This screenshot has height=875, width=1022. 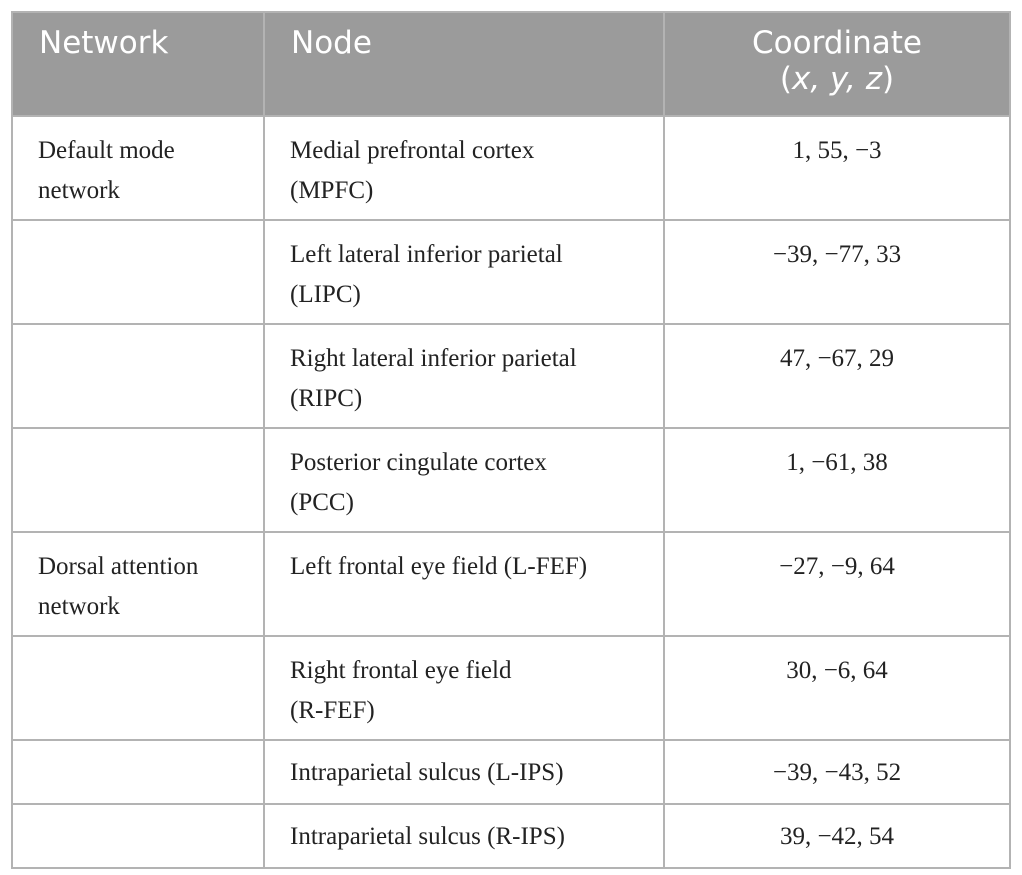 I want to click on node-line2: (MPFC), so click(x=332, y=190).